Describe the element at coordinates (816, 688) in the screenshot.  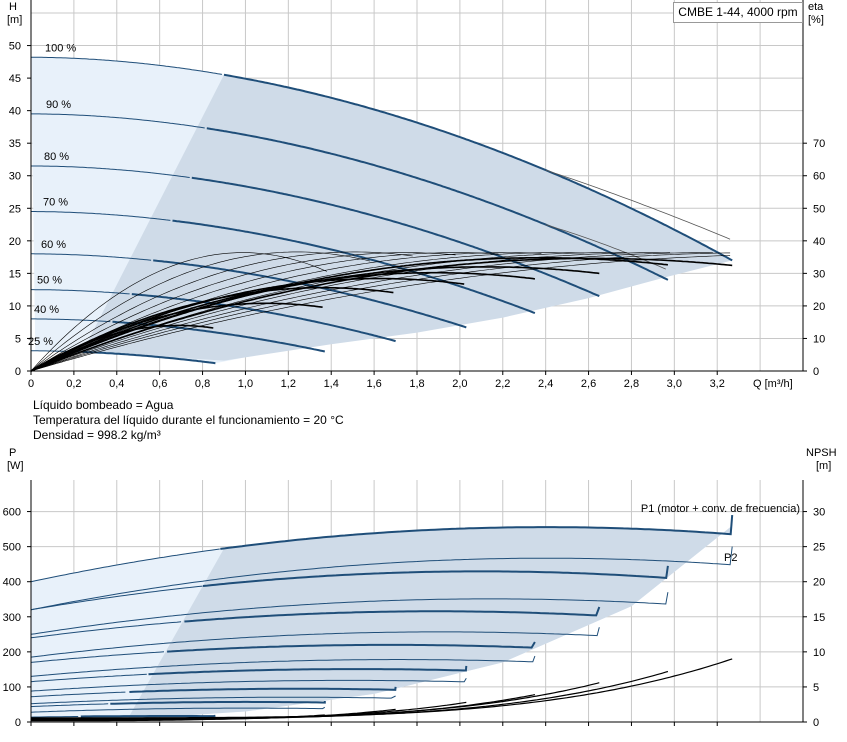
I see `y2-tick-label: 5` at that location.